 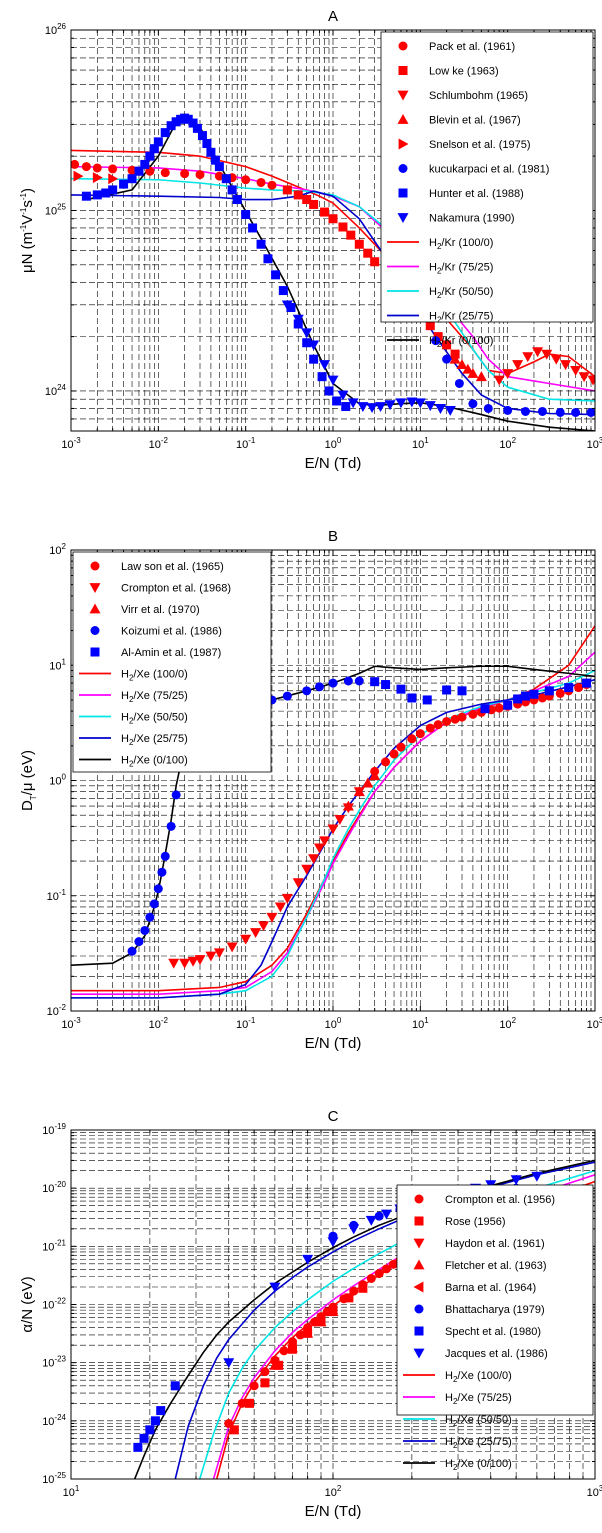 What do you see at coordinates (56, 29) in the screenshot?
I see `y-tick-label: 10²⁶` at bounding box center [56, 29].